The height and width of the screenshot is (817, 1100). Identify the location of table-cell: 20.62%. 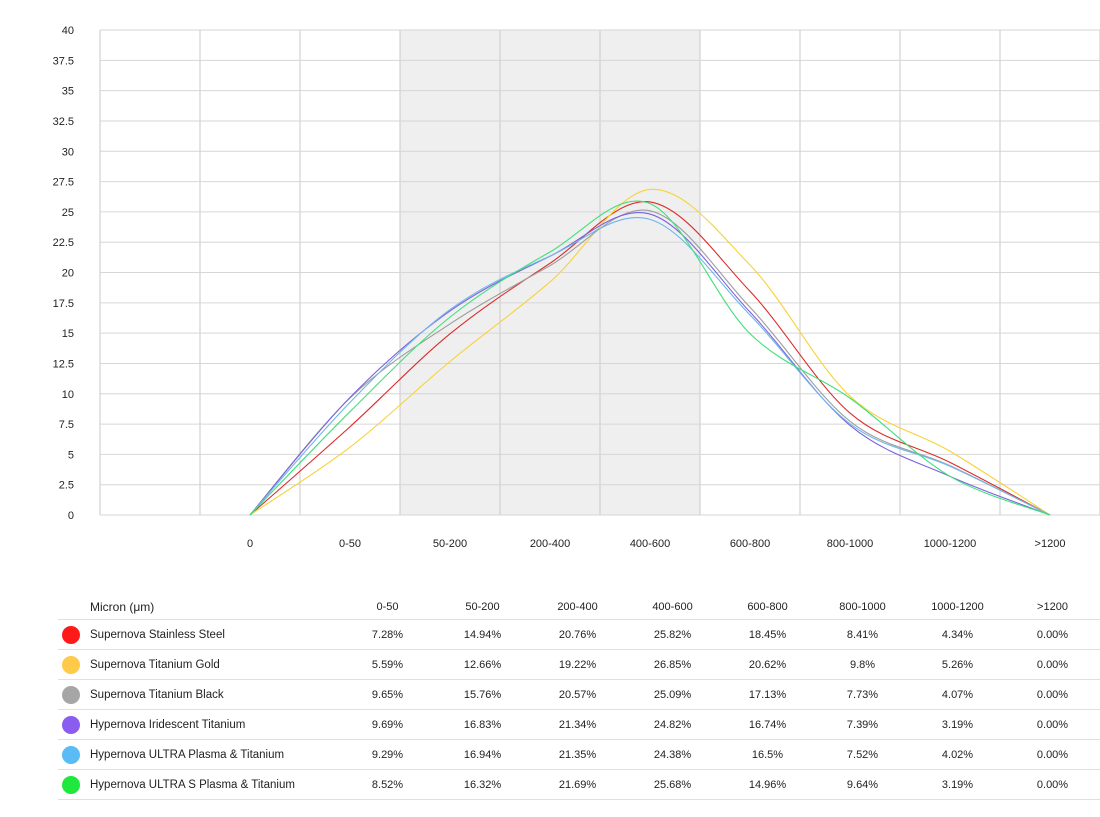
(767, 664).